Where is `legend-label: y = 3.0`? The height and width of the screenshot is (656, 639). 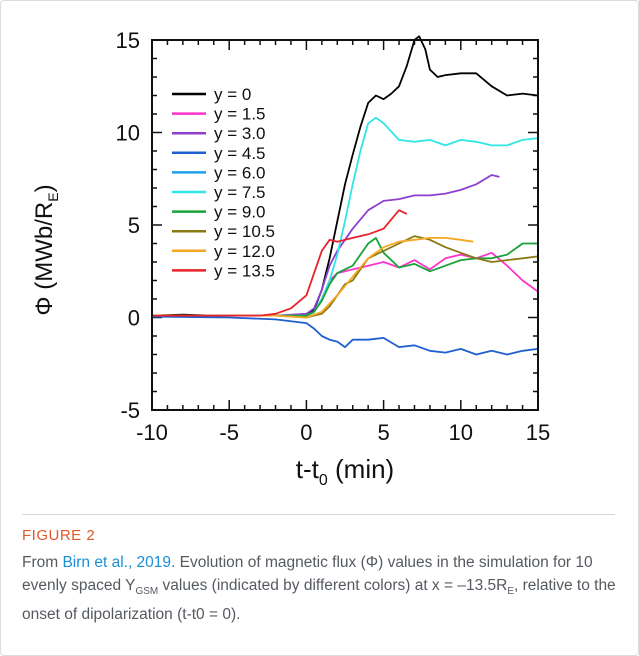
legend-label: y = 3.0 is located at coordinates (240, 133).